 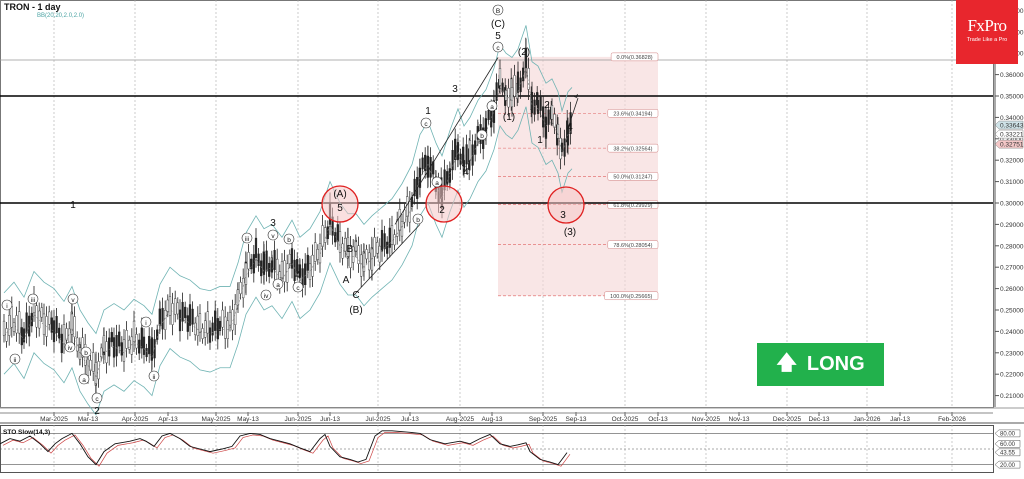 I want to click on y-tick-label: 0.34000, so click(x=1012, y=118).